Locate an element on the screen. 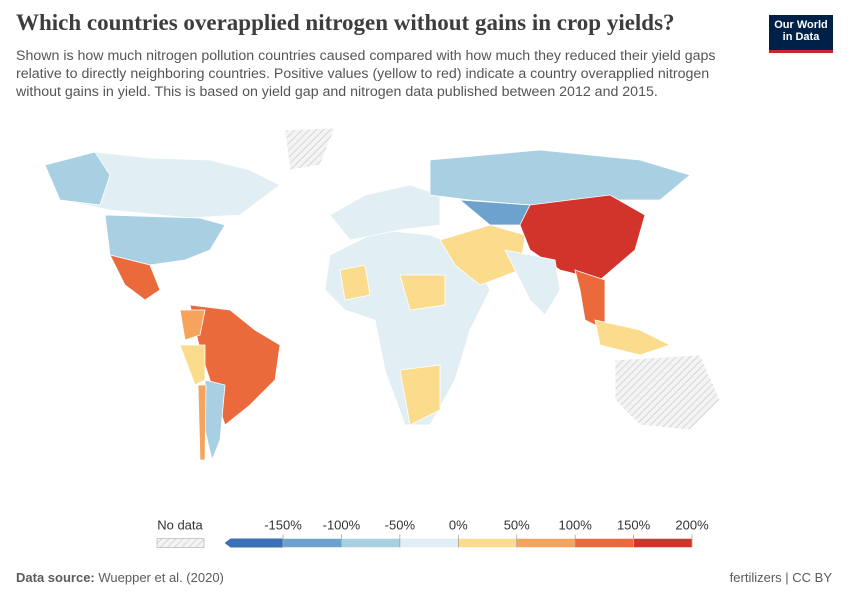  logo-line: in Data is located at coordinates (801, 37).